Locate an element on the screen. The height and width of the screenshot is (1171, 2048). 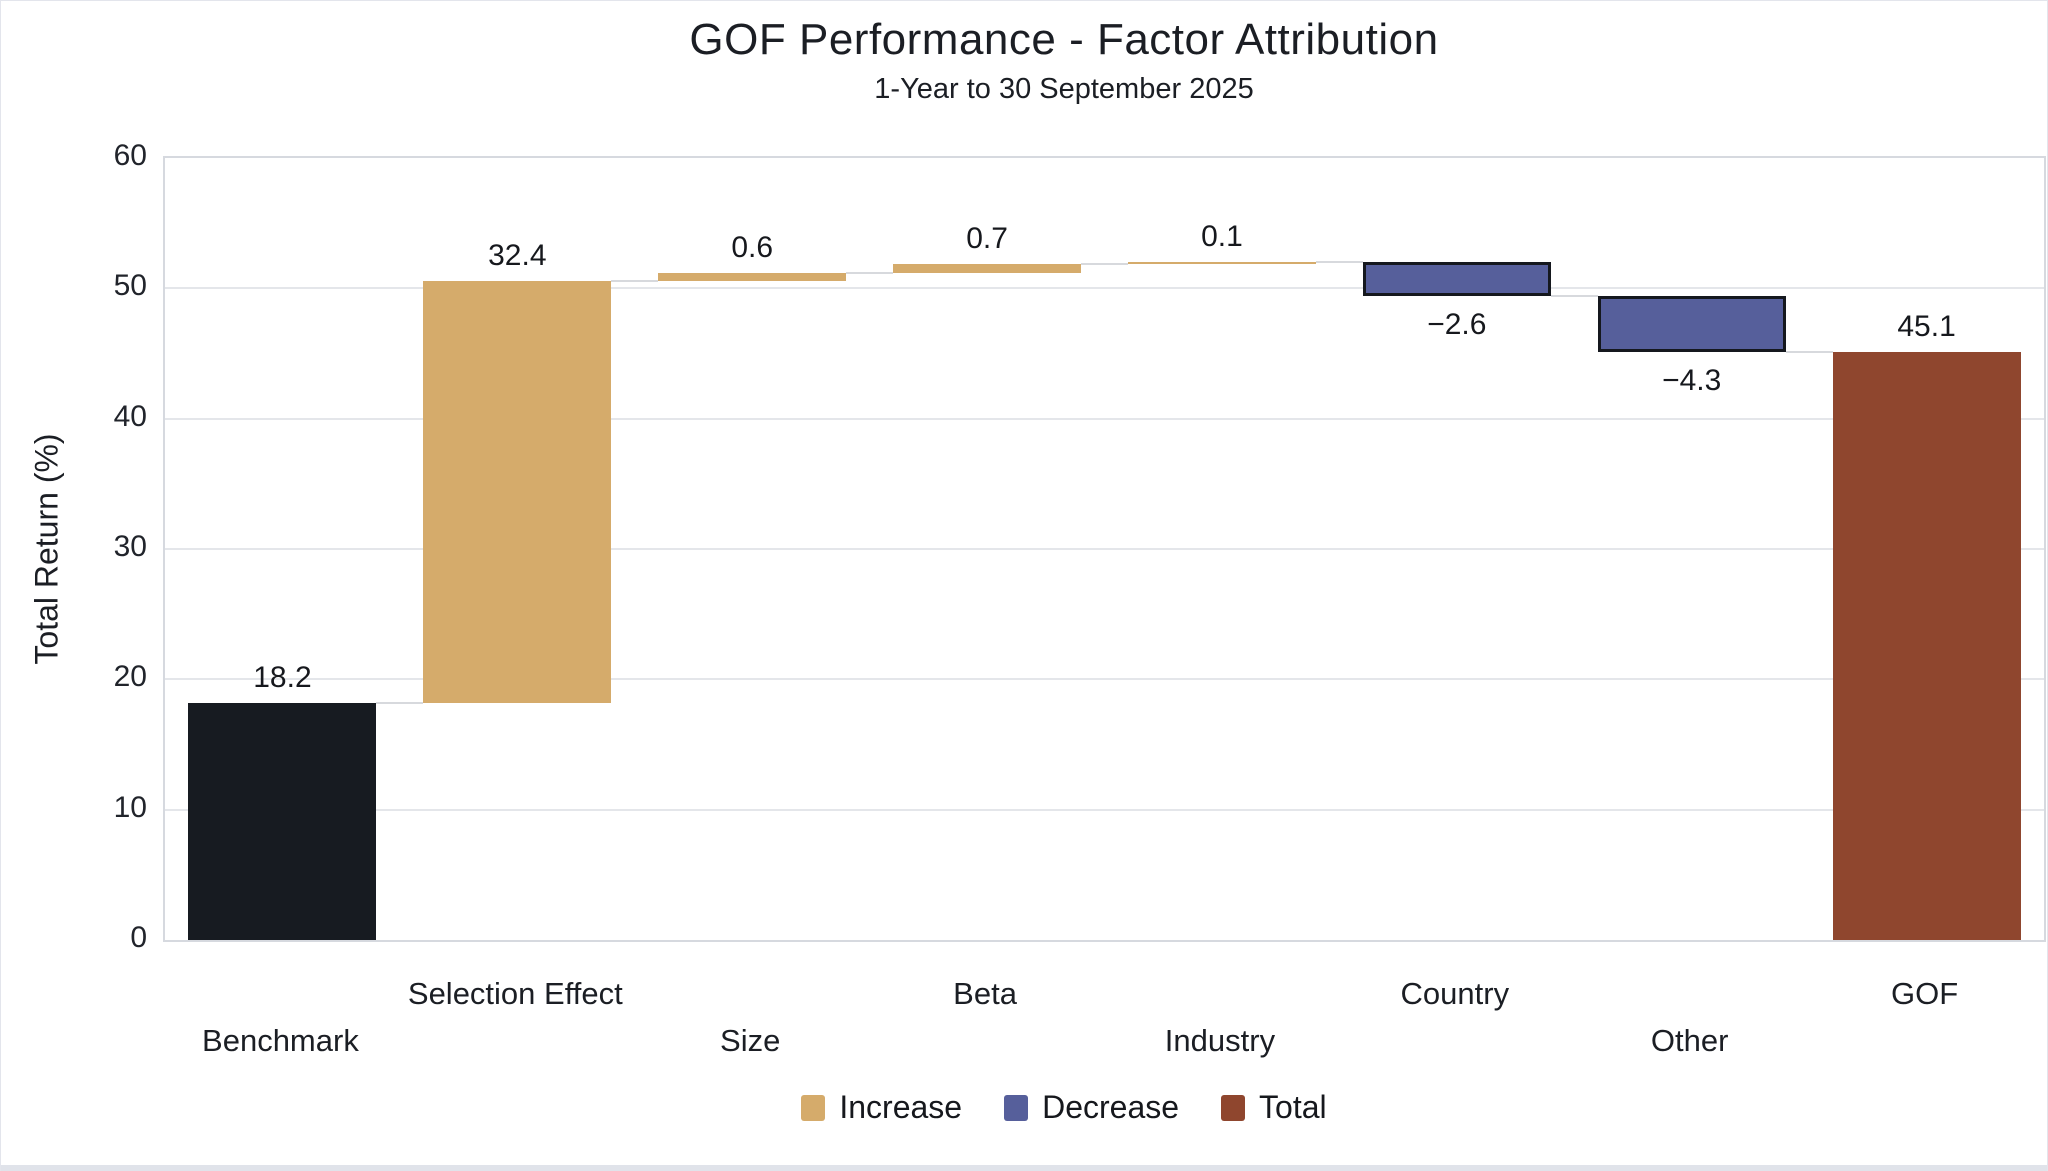
bar-country is located at coordinates (1456, 279).